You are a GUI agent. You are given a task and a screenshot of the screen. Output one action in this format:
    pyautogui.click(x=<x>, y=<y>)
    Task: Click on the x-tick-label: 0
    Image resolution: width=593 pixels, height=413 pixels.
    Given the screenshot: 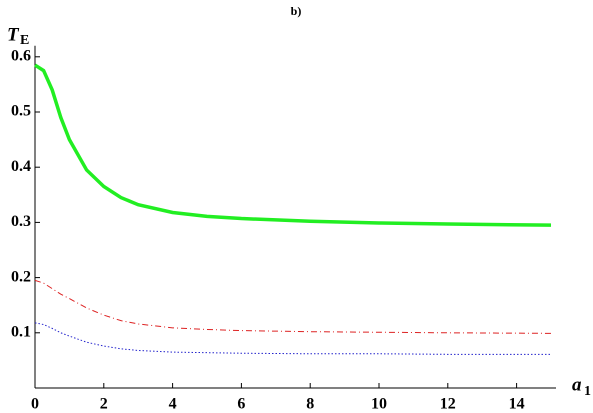 What is the action you would take?
    pyautogui.click(x=35, y=404)
    